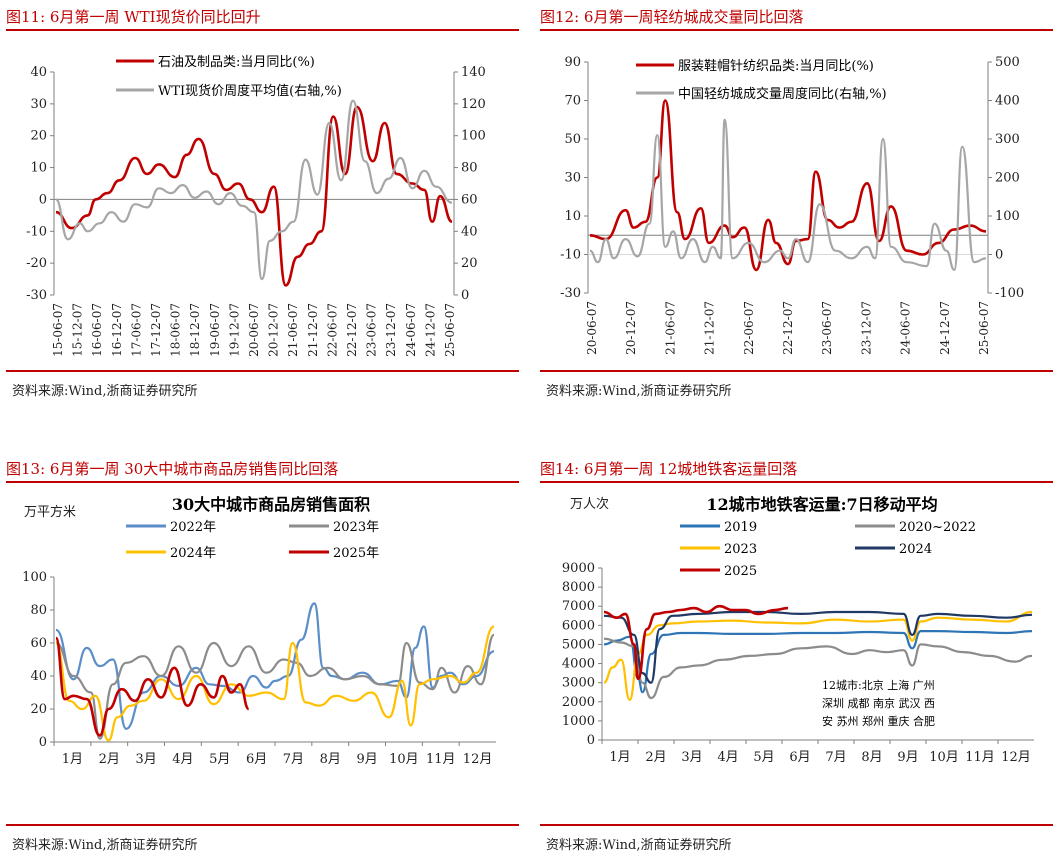 The width and height of the screenshot is (1057, 857). I want to click on x-tick-label: 10月, so click(404, 759).